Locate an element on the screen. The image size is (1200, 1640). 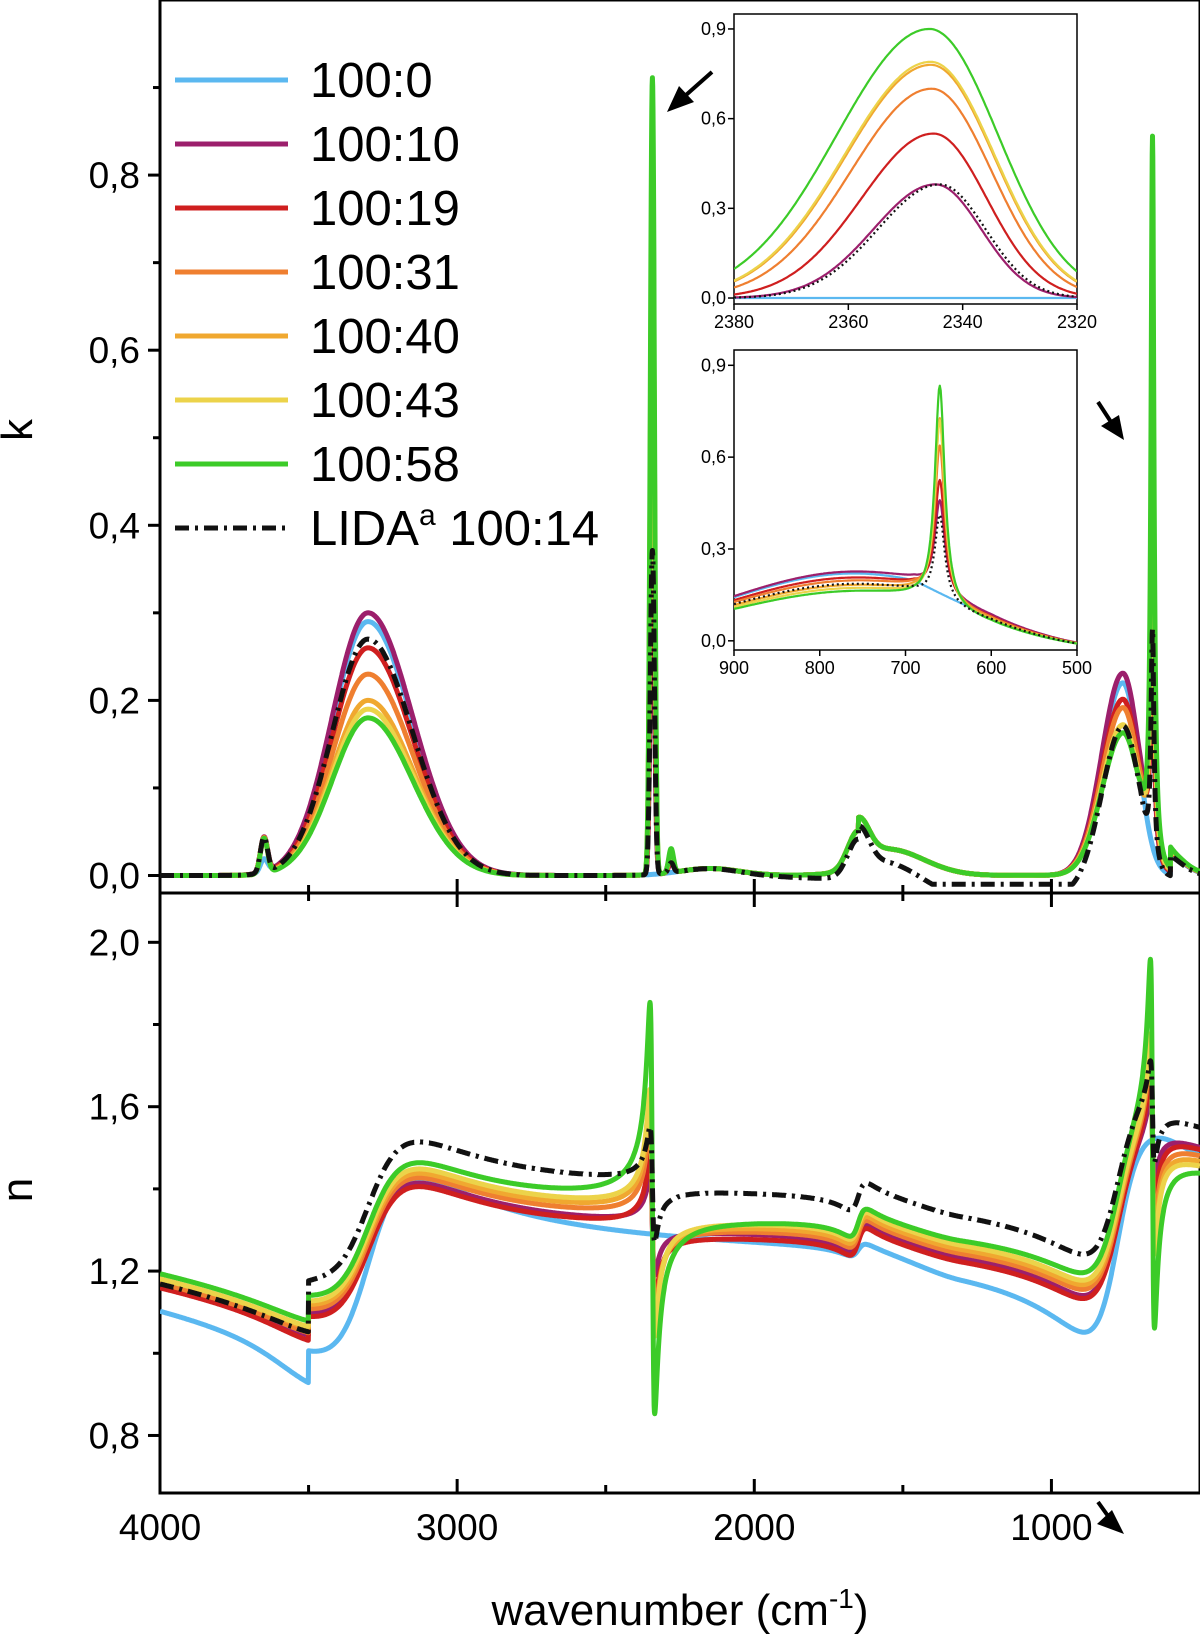
inset-xtick-label: 700 is located at coordinates (905, 668).